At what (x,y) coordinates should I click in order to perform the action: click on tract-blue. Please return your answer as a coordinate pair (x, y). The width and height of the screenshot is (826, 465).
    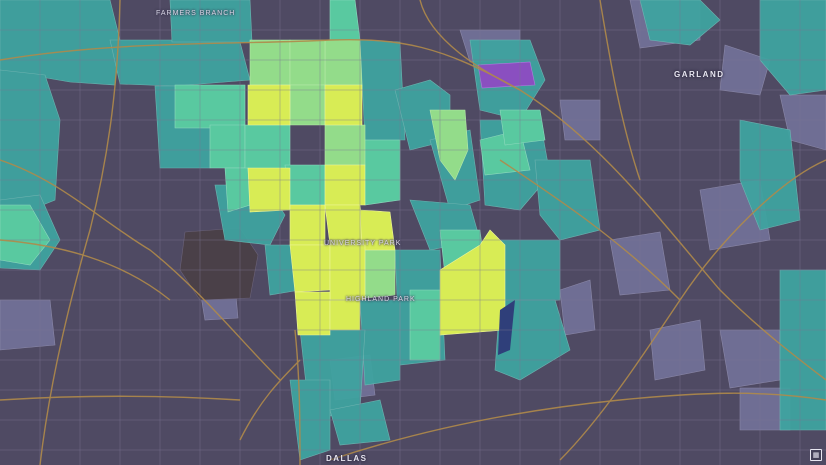
    Looking at the image, I should click on (506, 327).